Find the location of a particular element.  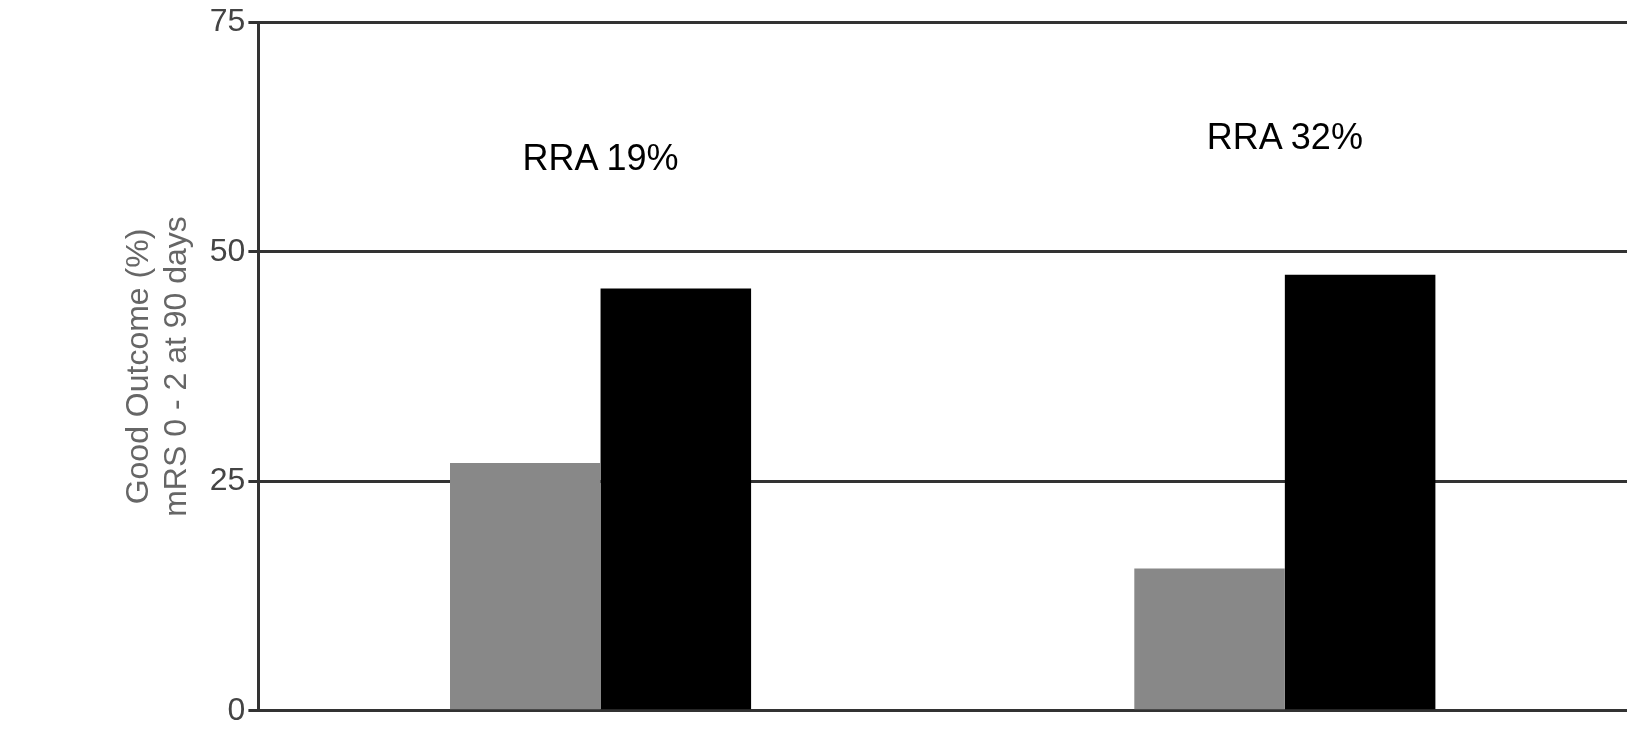

y-tick-label: 0 is located at coordinates (236, 708).